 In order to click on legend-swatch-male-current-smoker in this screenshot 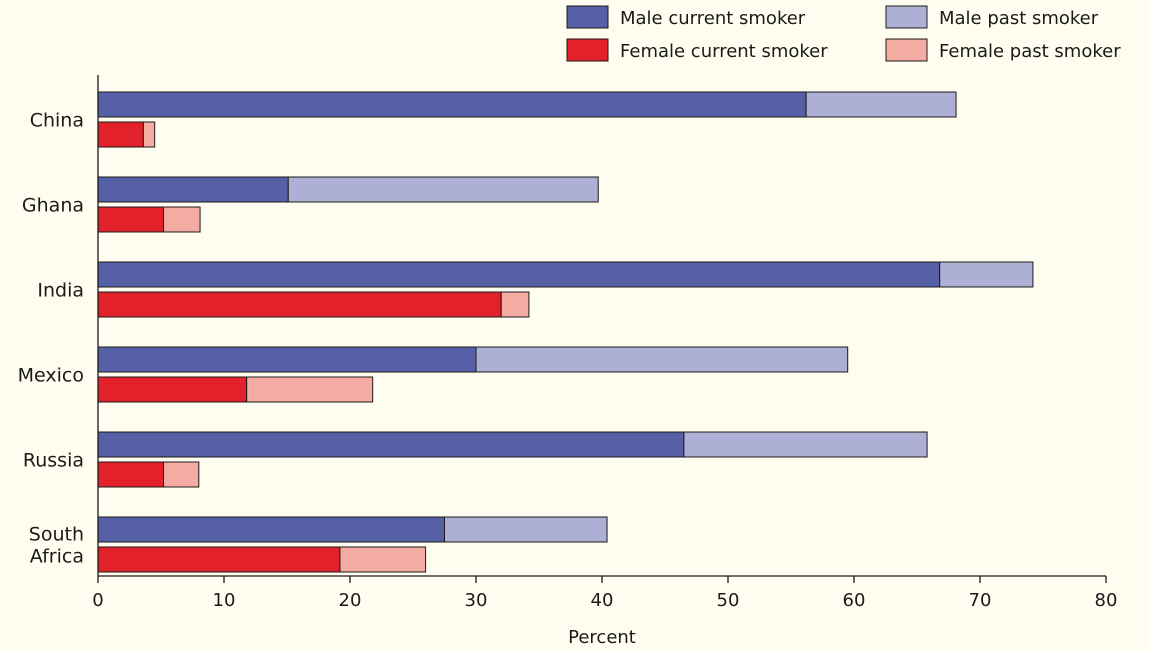, I will do `click(587, 17)`.